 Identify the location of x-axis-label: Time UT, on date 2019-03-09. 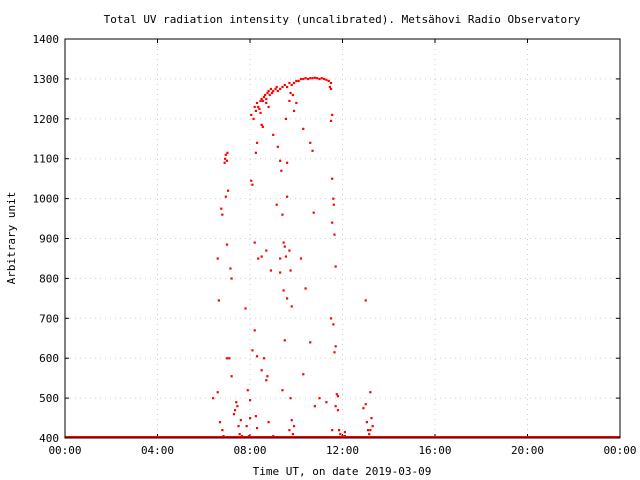
(342, 471).